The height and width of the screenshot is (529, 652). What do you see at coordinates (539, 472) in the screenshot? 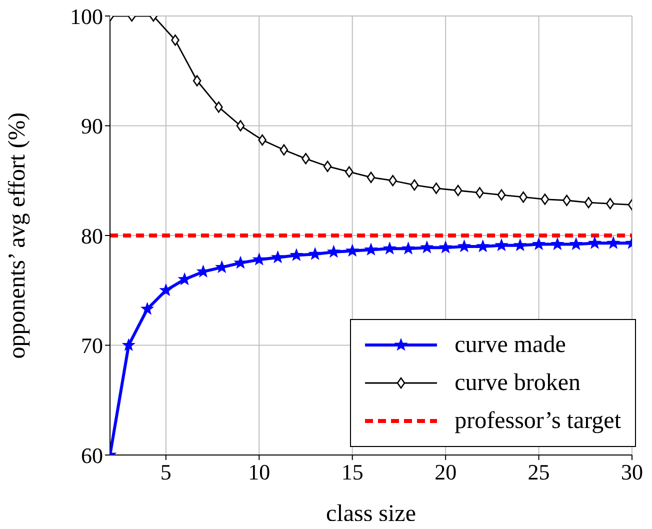
I see `x-tick-label: 25` at bounding box center [539, 472].